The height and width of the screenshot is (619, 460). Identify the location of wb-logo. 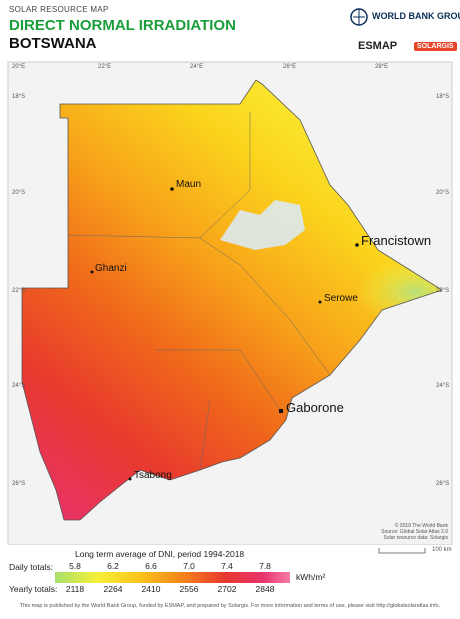
(359, 17).